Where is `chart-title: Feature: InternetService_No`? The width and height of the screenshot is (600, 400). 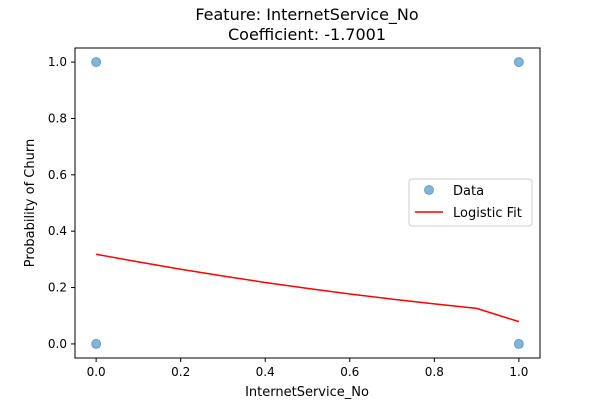
chart-title: Feature: InternetService_No is located at coordinates (306, 15).